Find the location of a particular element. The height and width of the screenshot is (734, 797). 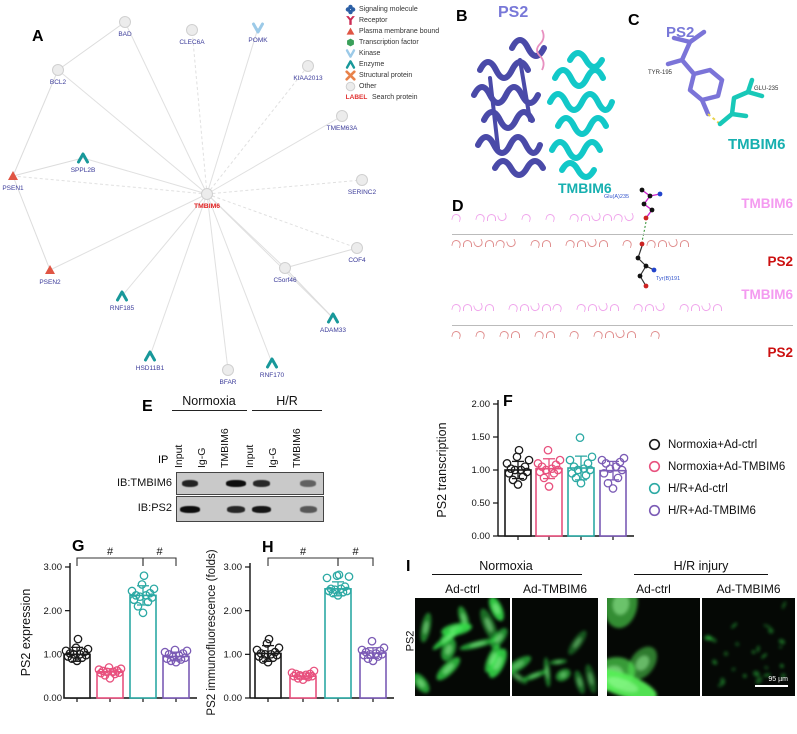

micro-col-label-h-r-injury-ad-ctrl: Ad-ctrl is located at coordinates (653, 589).